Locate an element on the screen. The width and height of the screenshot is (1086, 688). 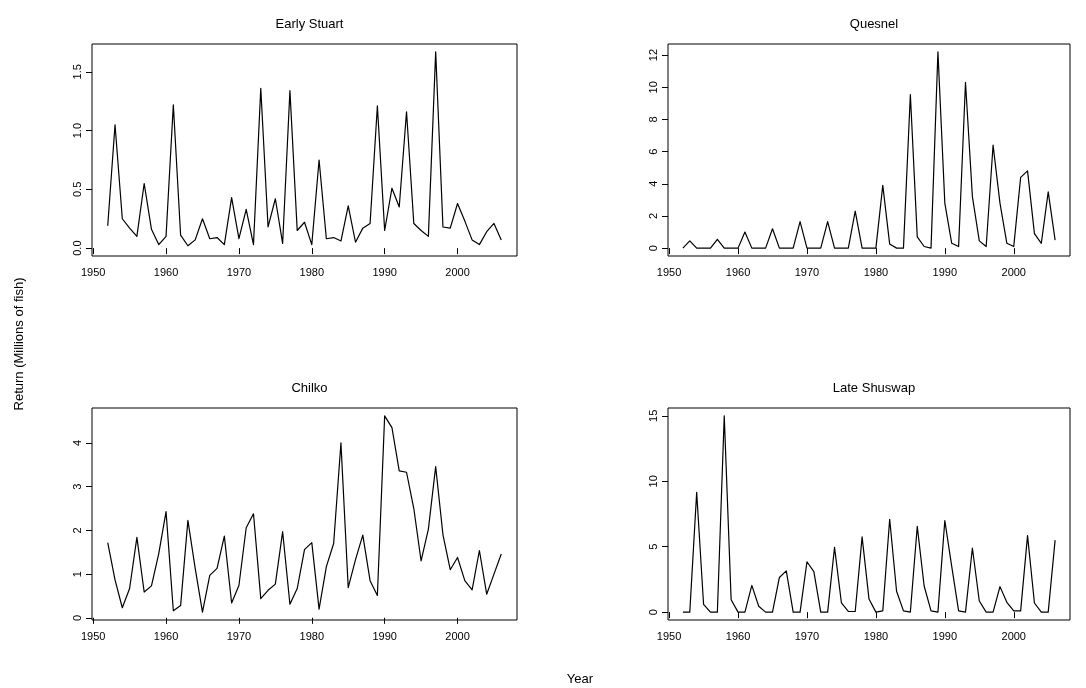
y-axis-title: Return (Millions of fish) is located at coordinates (18, 344).